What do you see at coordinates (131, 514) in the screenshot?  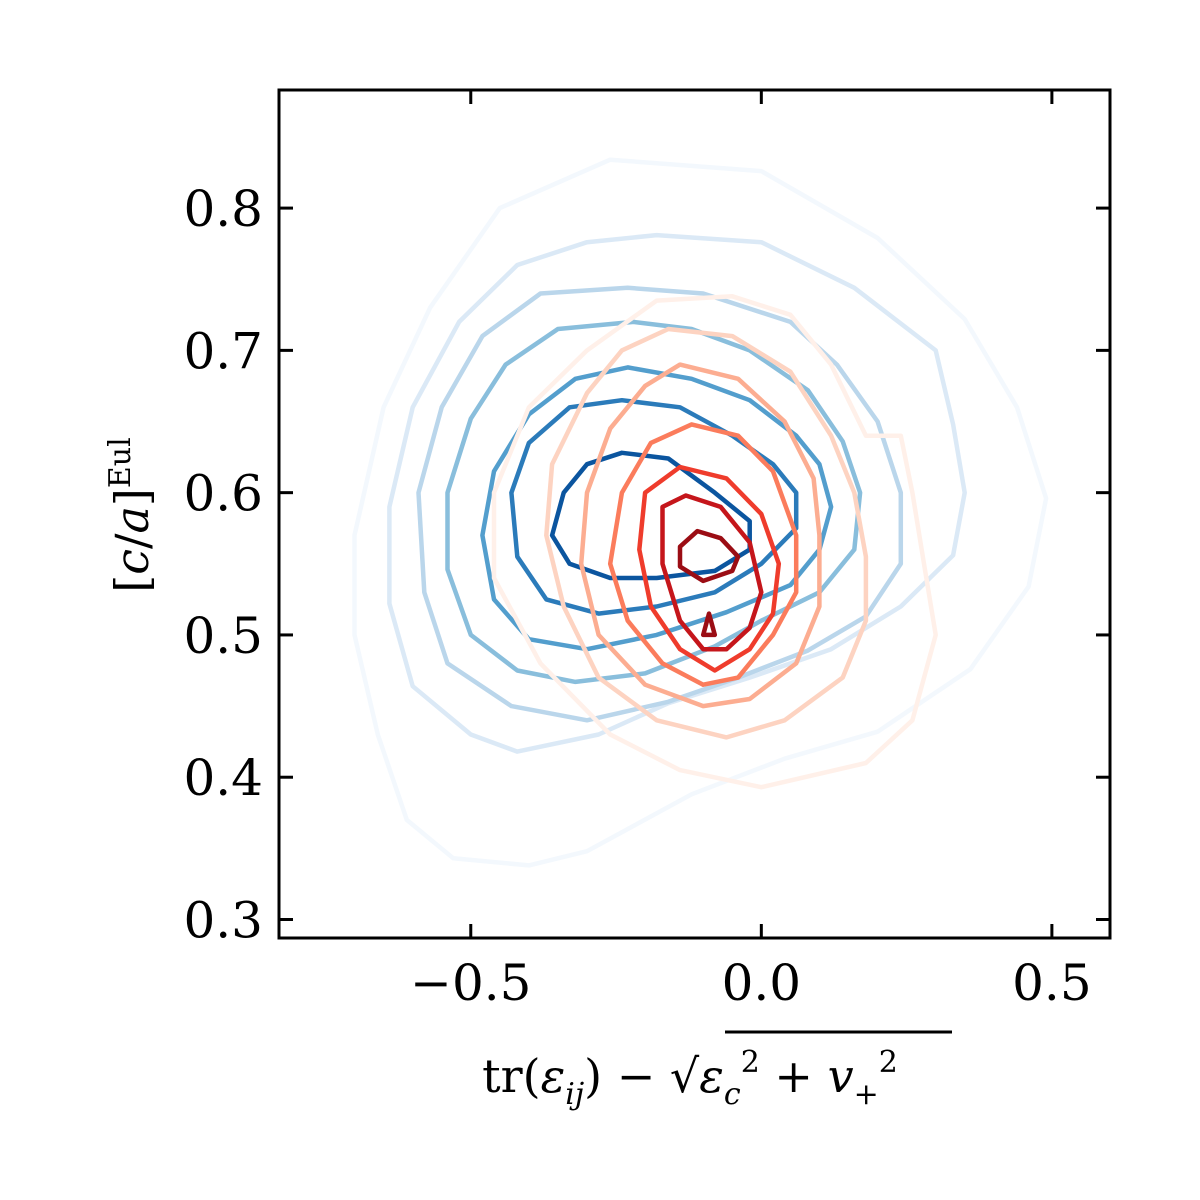 I see `y-axis-label: [c/a]Eul` at bounding box center [131, 514].